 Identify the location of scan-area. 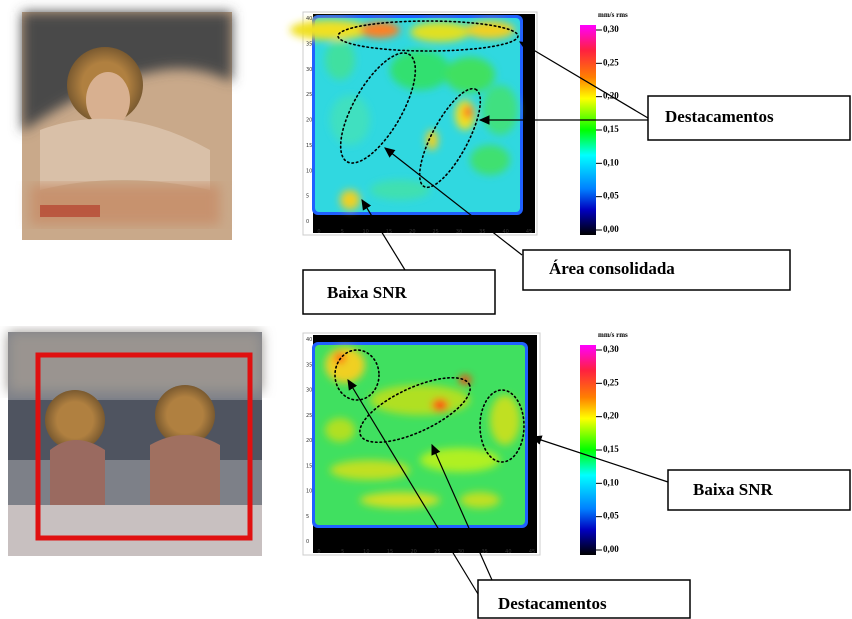
(420, 435).